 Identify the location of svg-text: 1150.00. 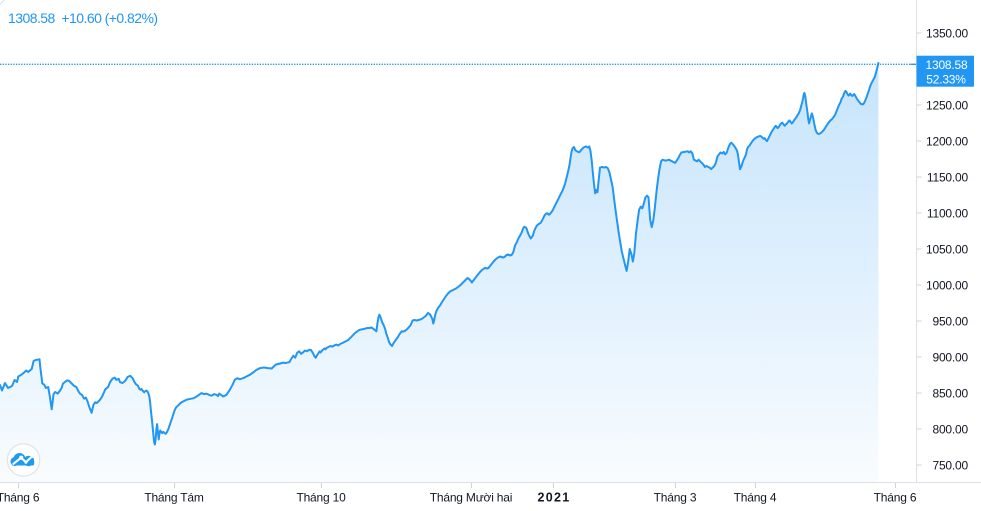
(948, 177).